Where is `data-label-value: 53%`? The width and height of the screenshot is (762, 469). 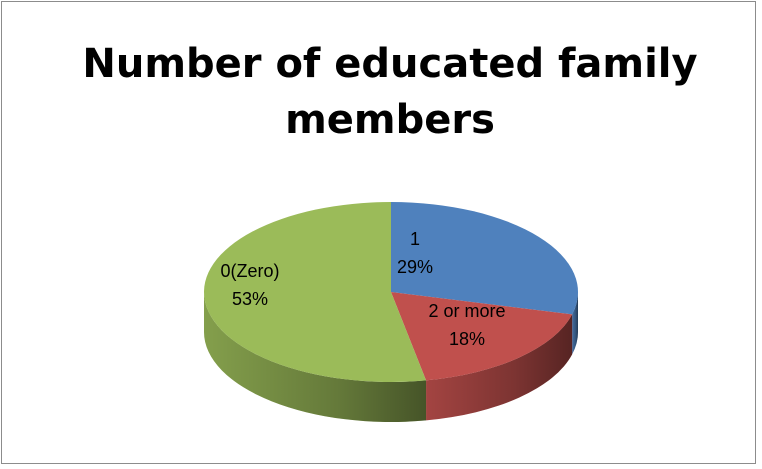
data-label-value: 53% is located at coordinates (250, 299).